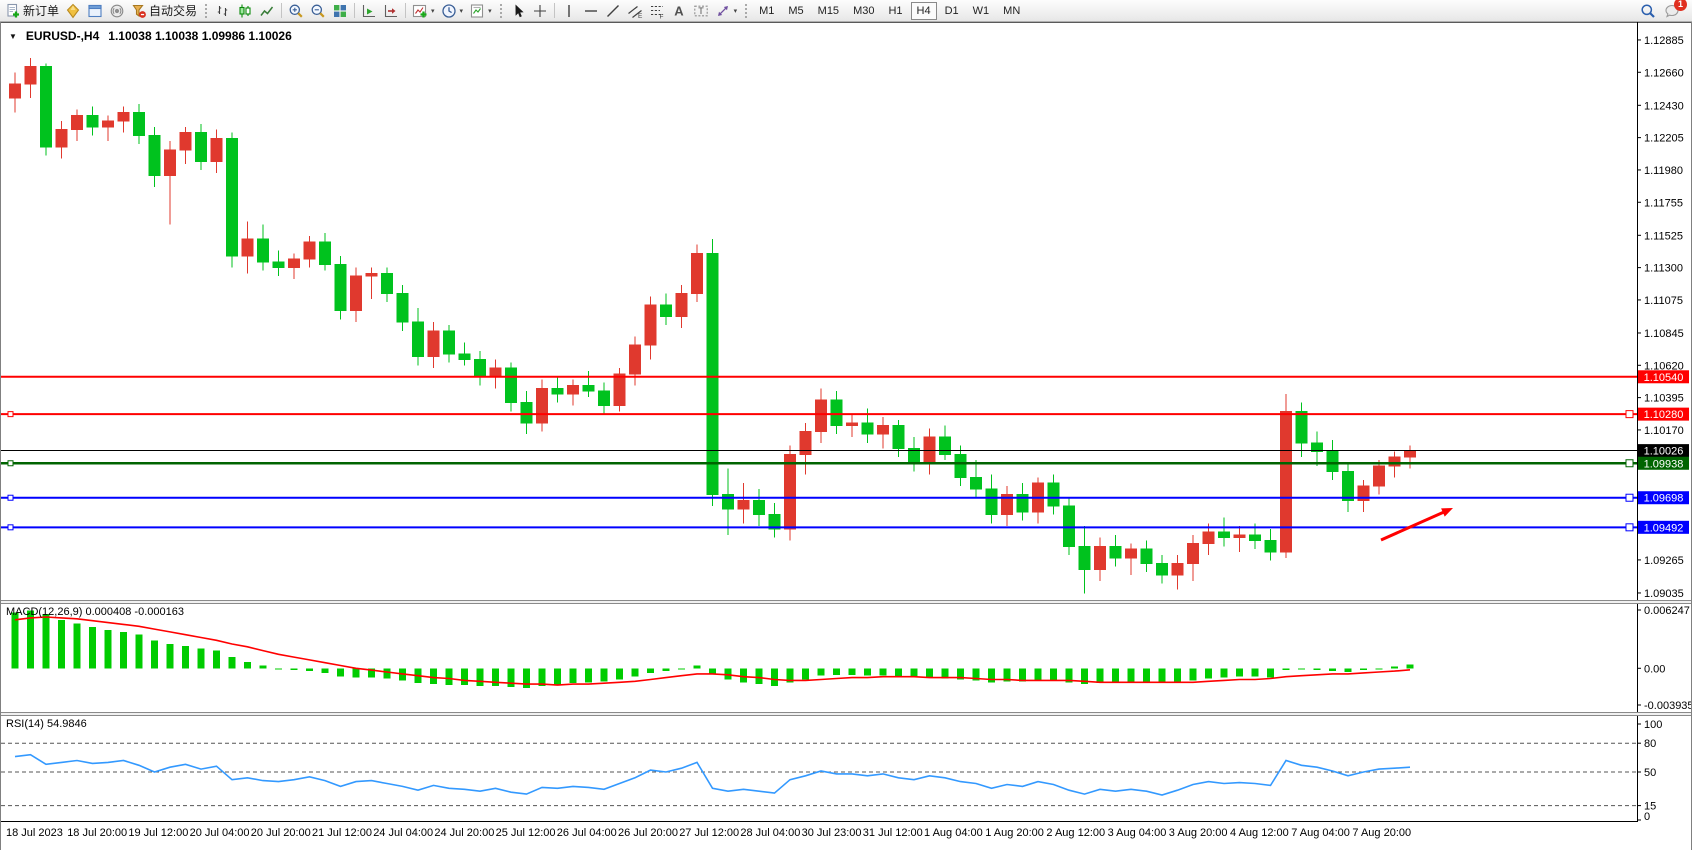 The width and height of the screenshot is (1692, 850). What do you see at coordinates (712, 649) in the screenshot?
I see `macd-histogram` at bounding box center [712, 649].